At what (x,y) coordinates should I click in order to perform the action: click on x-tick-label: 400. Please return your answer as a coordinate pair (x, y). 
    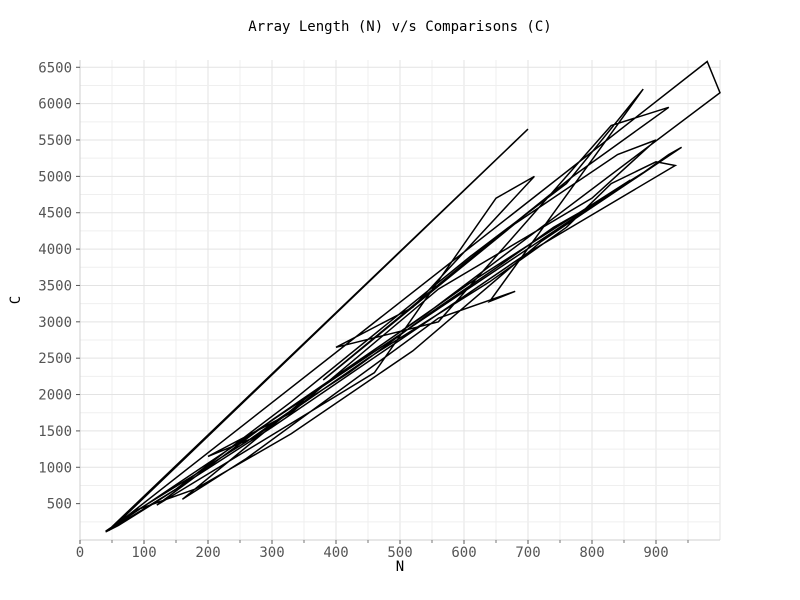
    Looking at the image, I should click on (335, 553).